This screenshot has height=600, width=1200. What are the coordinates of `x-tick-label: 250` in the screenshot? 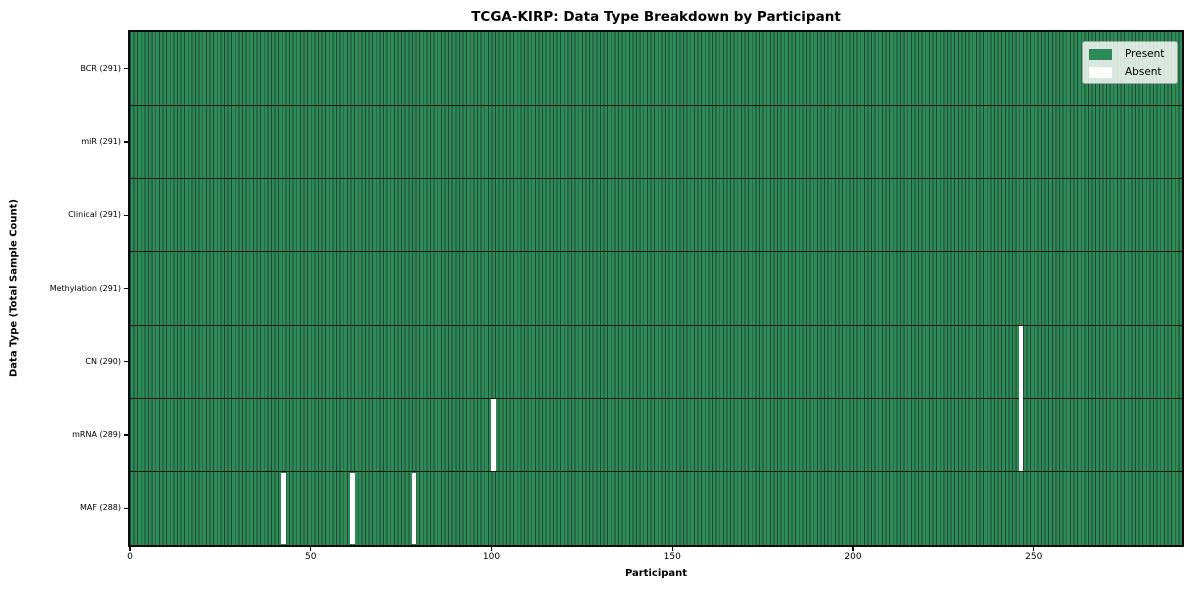 It's located at (1034, 557).